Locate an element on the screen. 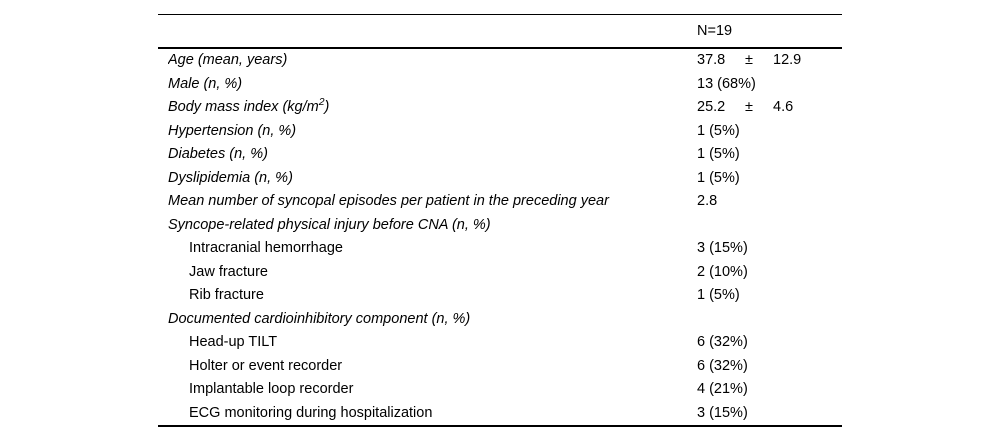 This screenshot has height=442, width=1000. row-value: 13 (68%) is located at coordinates (726, 83).